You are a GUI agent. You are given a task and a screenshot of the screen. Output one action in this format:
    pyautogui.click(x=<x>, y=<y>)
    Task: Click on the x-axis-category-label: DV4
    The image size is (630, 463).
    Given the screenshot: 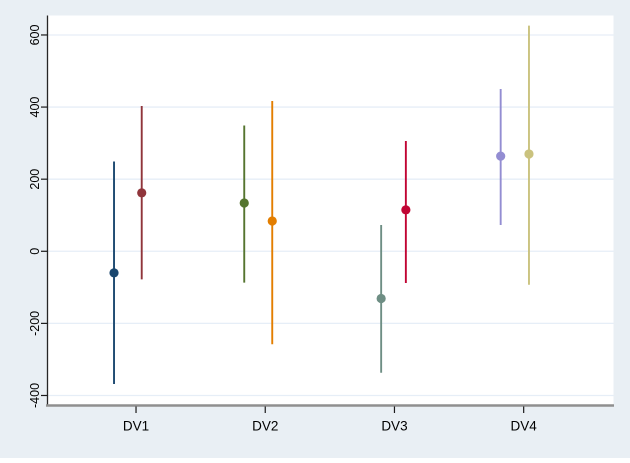 What is the action you would take?
    pyautogui.click(x=524, y=426)
    